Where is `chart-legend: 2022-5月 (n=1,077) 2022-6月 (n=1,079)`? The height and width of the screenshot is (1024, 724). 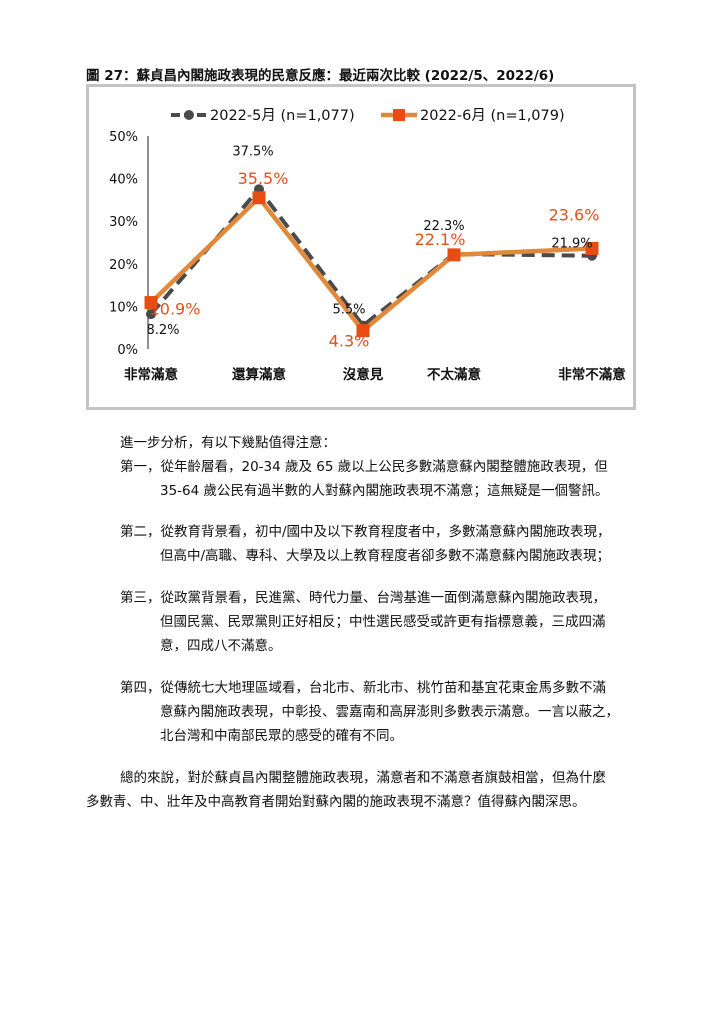
chart-legend: 2022-5月 (n=1,077) 2022-6月 (n=1,079) is located at coordinates (368, 116).